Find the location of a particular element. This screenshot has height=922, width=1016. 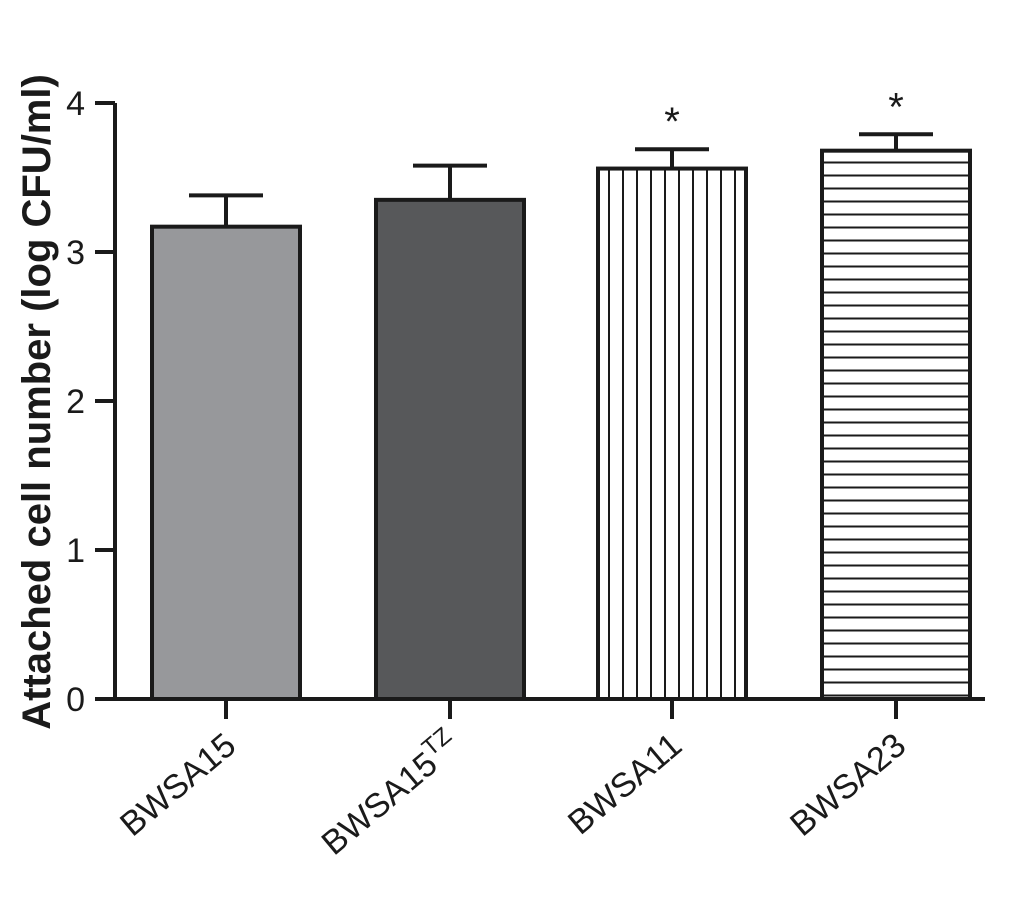

y-tick-label-0: 0 is located at coordinates (75, 700).